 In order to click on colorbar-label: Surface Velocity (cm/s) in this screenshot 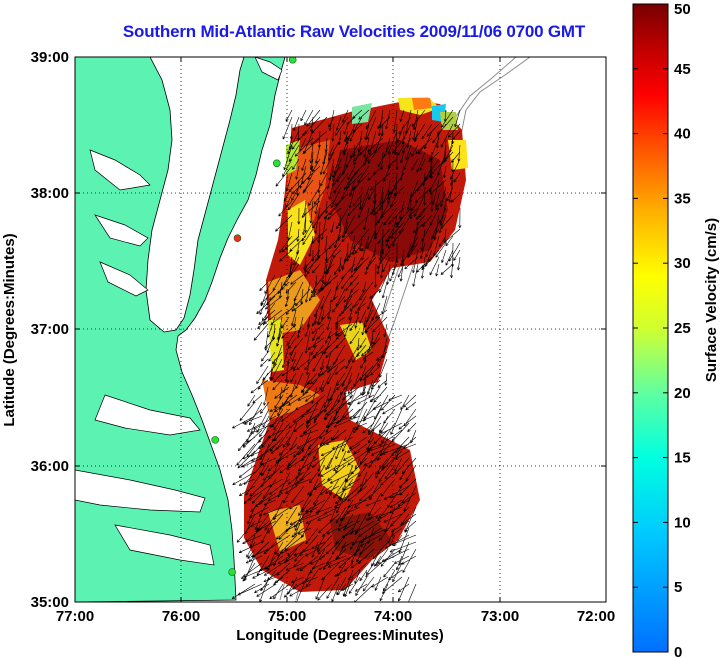, I will do `click(711, 300)`.